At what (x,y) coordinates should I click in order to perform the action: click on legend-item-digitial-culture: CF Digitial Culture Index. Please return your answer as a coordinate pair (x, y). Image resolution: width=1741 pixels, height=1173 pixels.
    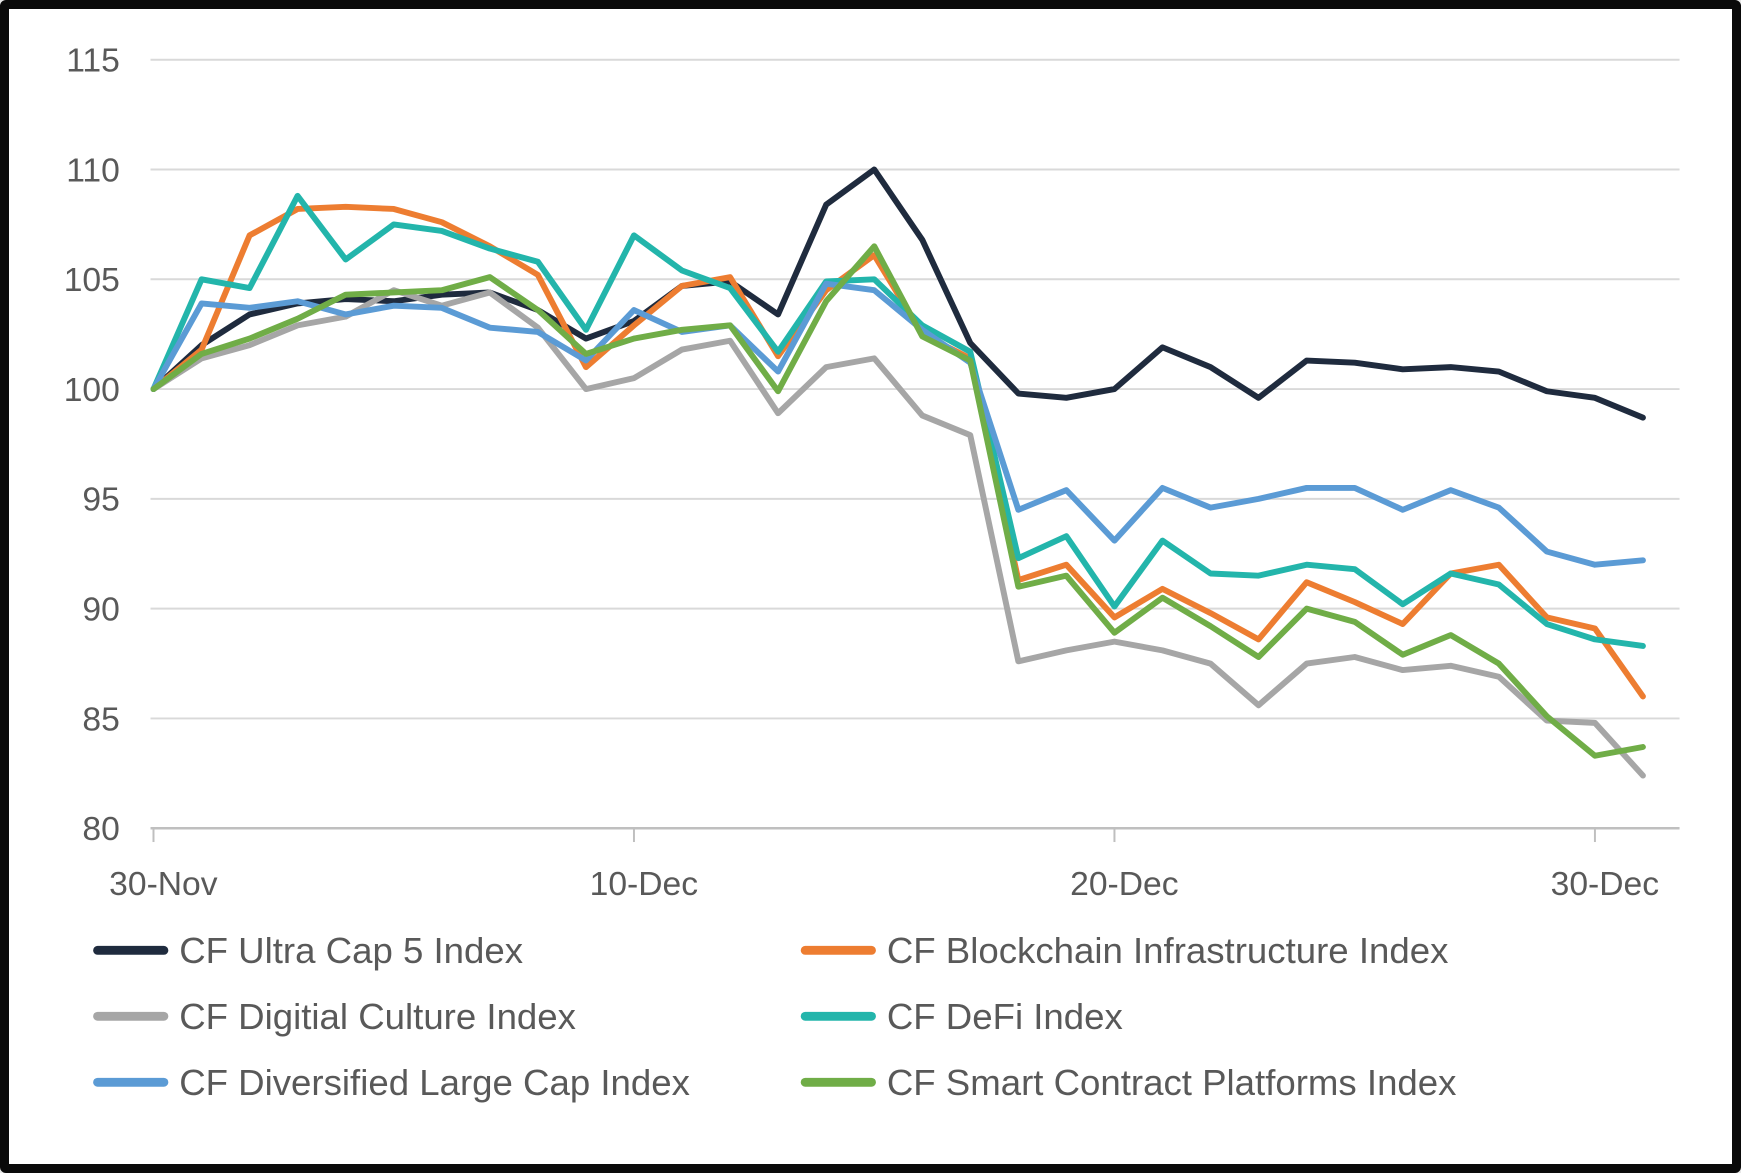
    Looking at the image, I should click on (334, 1016).